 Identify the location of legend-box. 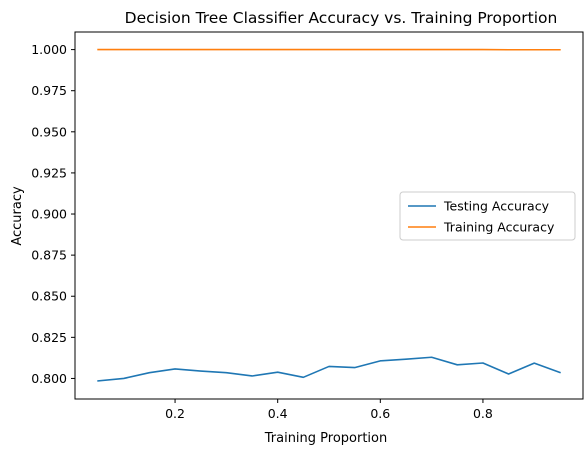
(487, 216).